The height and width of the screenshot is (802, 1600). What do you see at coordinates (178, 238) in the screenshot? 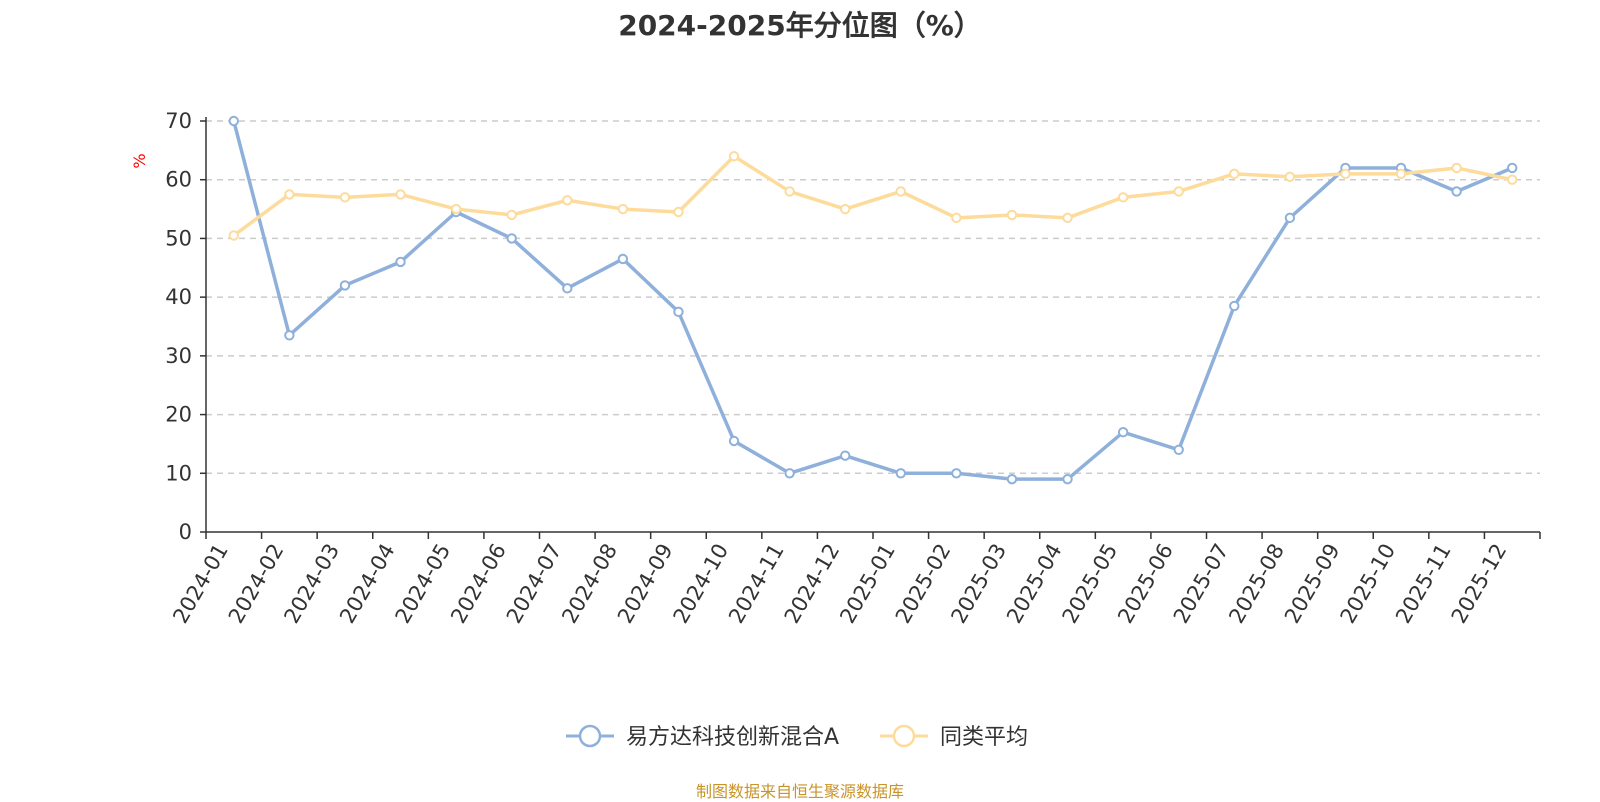
I see `y-tick-label-50: 50` at bounding box center [178, 238].